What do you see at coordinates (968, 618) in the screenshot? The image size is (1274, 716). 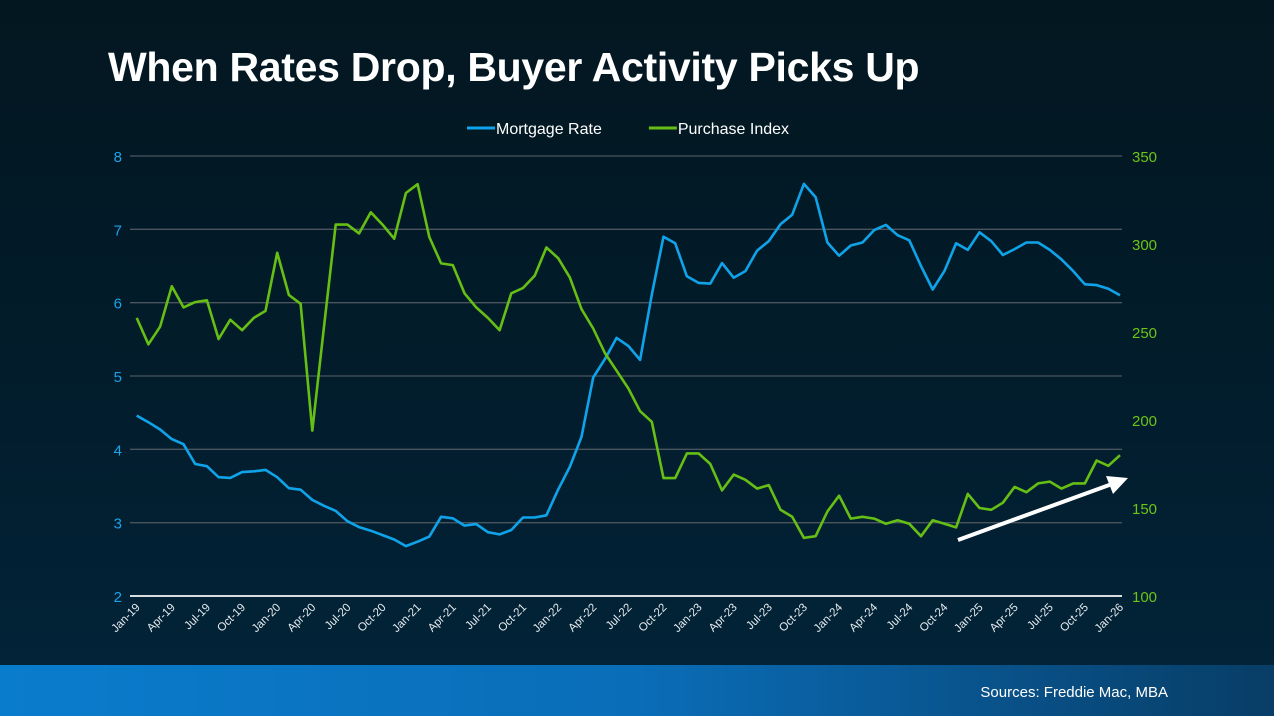 I see `x-tick-label: Jan-25` at bounding box center [968, 618].